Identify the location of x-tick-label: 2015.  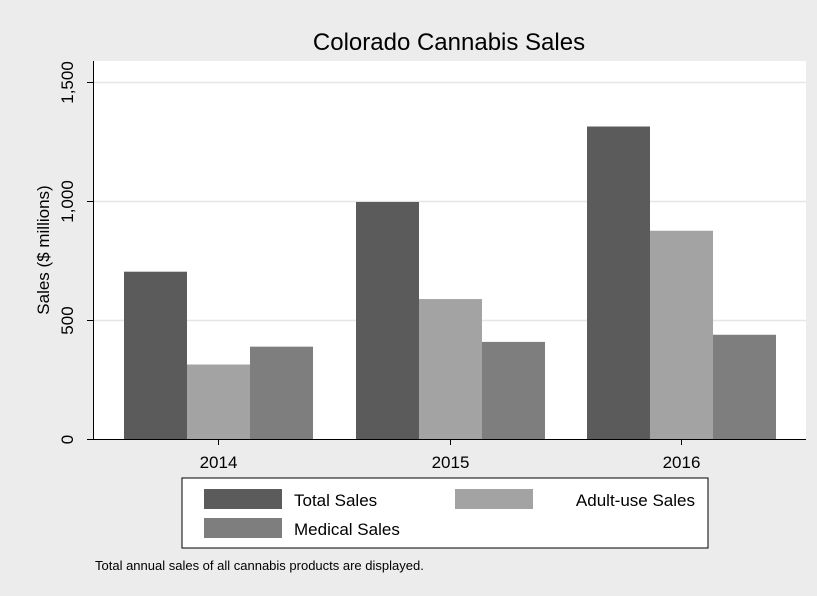
(451, 462).